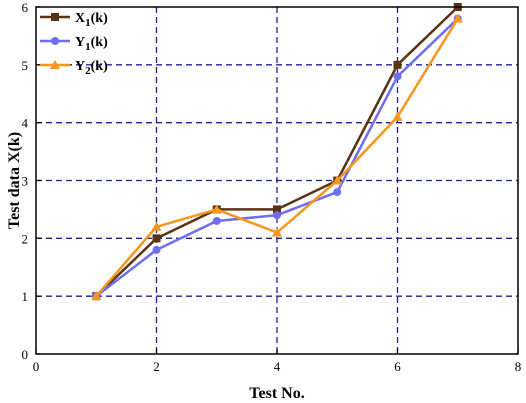 Image resolution: width=526 pixels, height=403 pixels. I want to click on legend-label: Y2(k), so click(91, 68).